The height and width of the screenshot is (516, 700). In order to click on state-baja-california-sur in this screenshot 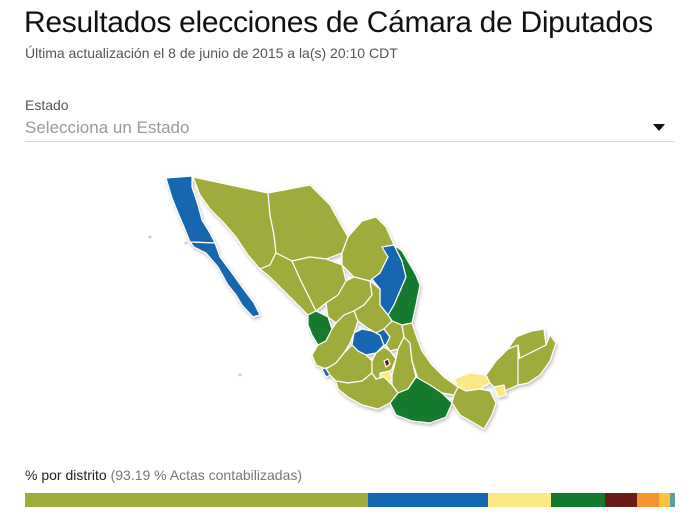, I will do `click(225, 279)`.